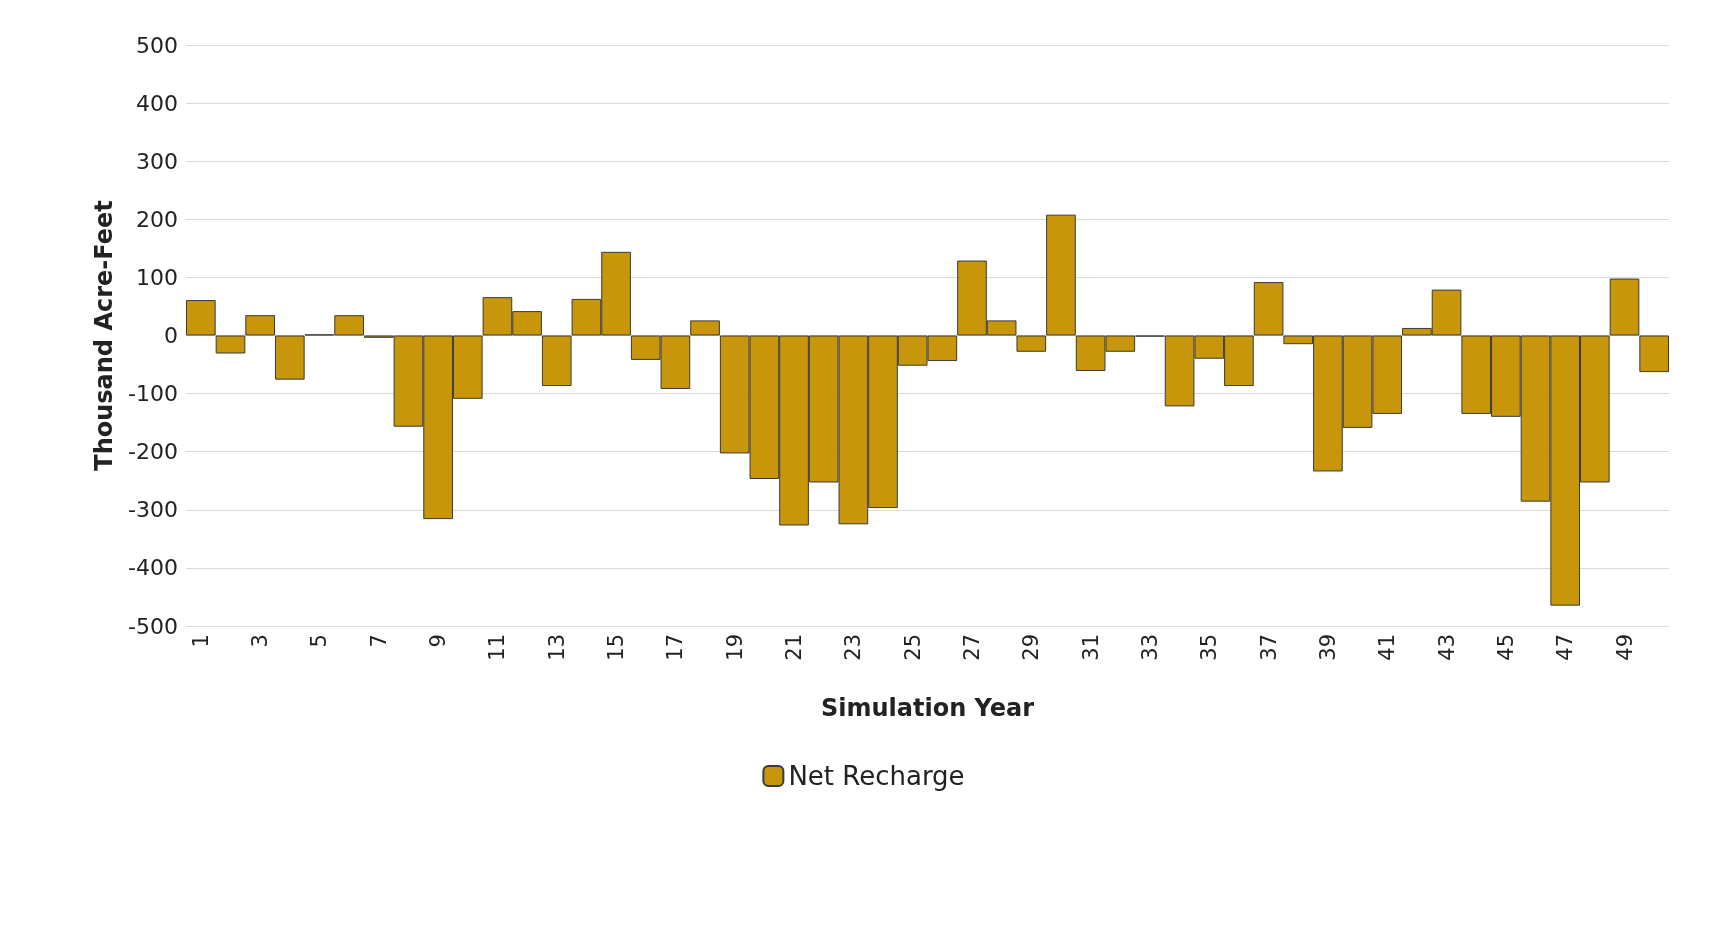 The image size is (1727, 942). Describe the element at coordinates (157, 277) in the screenshot. I see `y-tick-label: 100` at that location.